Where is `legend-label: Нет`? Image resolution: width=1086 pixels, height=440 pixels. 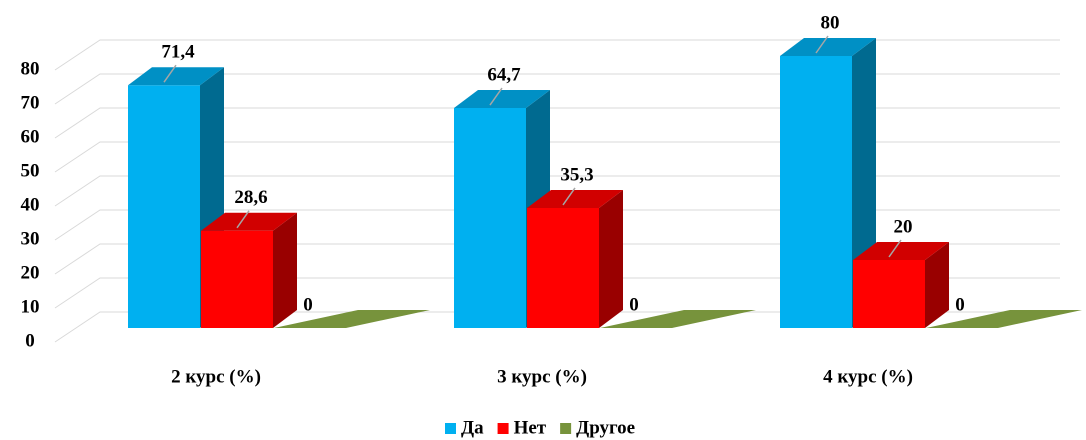 legend-label: Нет is located at coordinates (530, 427).